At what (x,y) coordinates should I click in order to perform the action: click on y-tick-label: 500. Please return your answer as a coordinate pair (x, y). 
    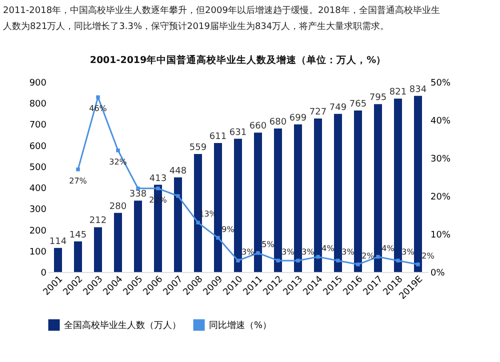
    Looking at the image, I should click on (38, 167).